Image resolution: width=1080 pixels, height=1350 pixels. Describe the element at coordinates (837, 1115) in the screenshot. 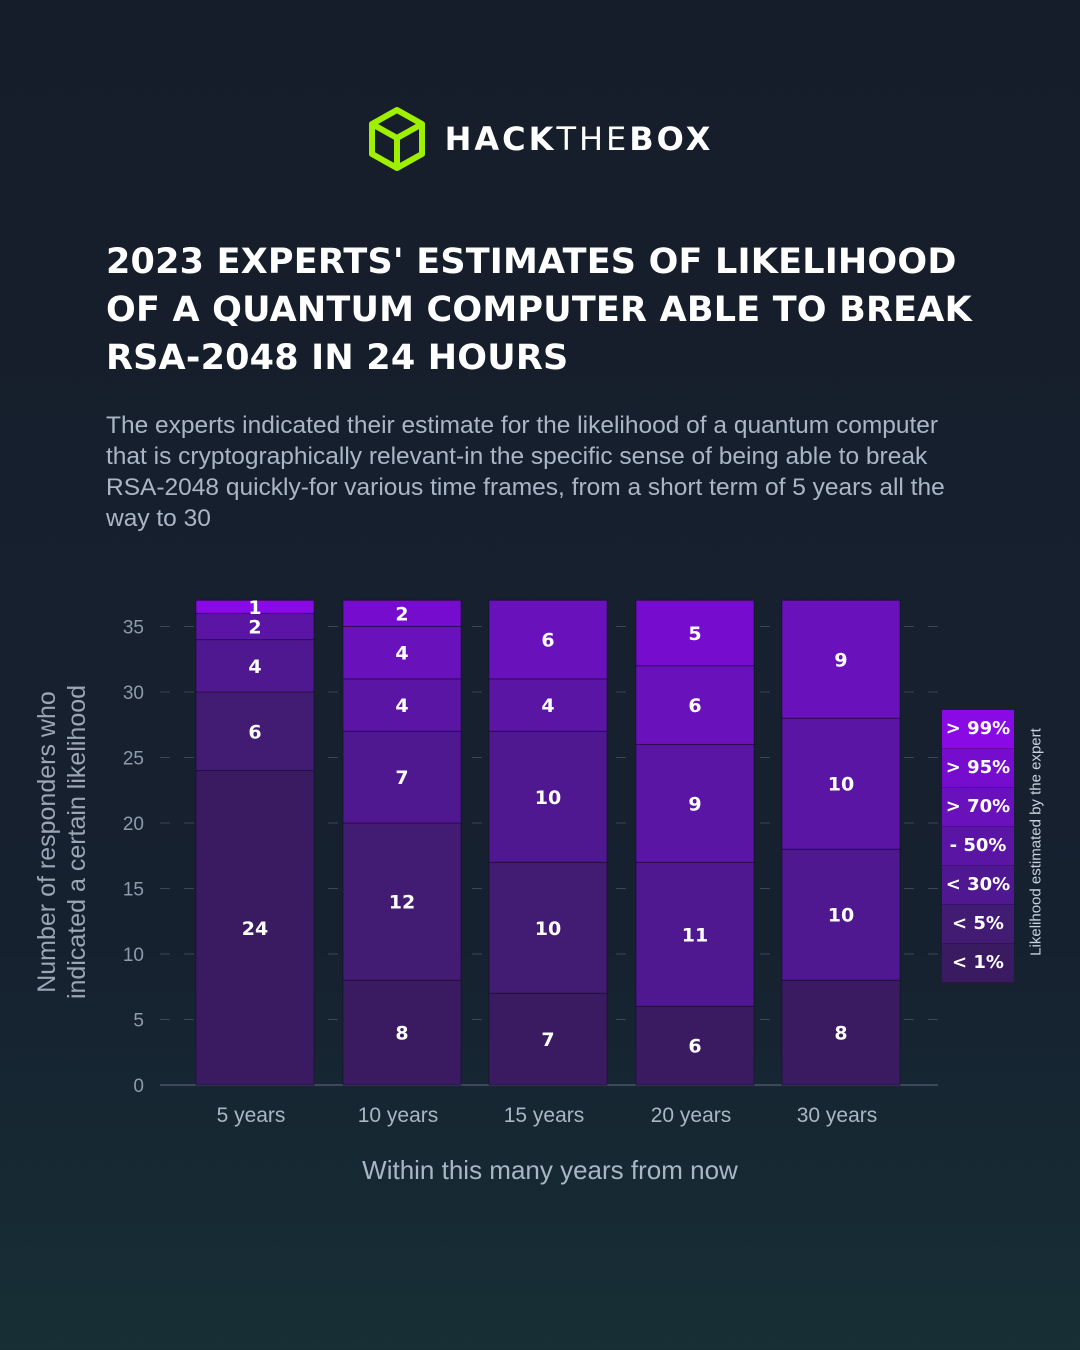

I see `x-tick-label: 30 years` at that location.